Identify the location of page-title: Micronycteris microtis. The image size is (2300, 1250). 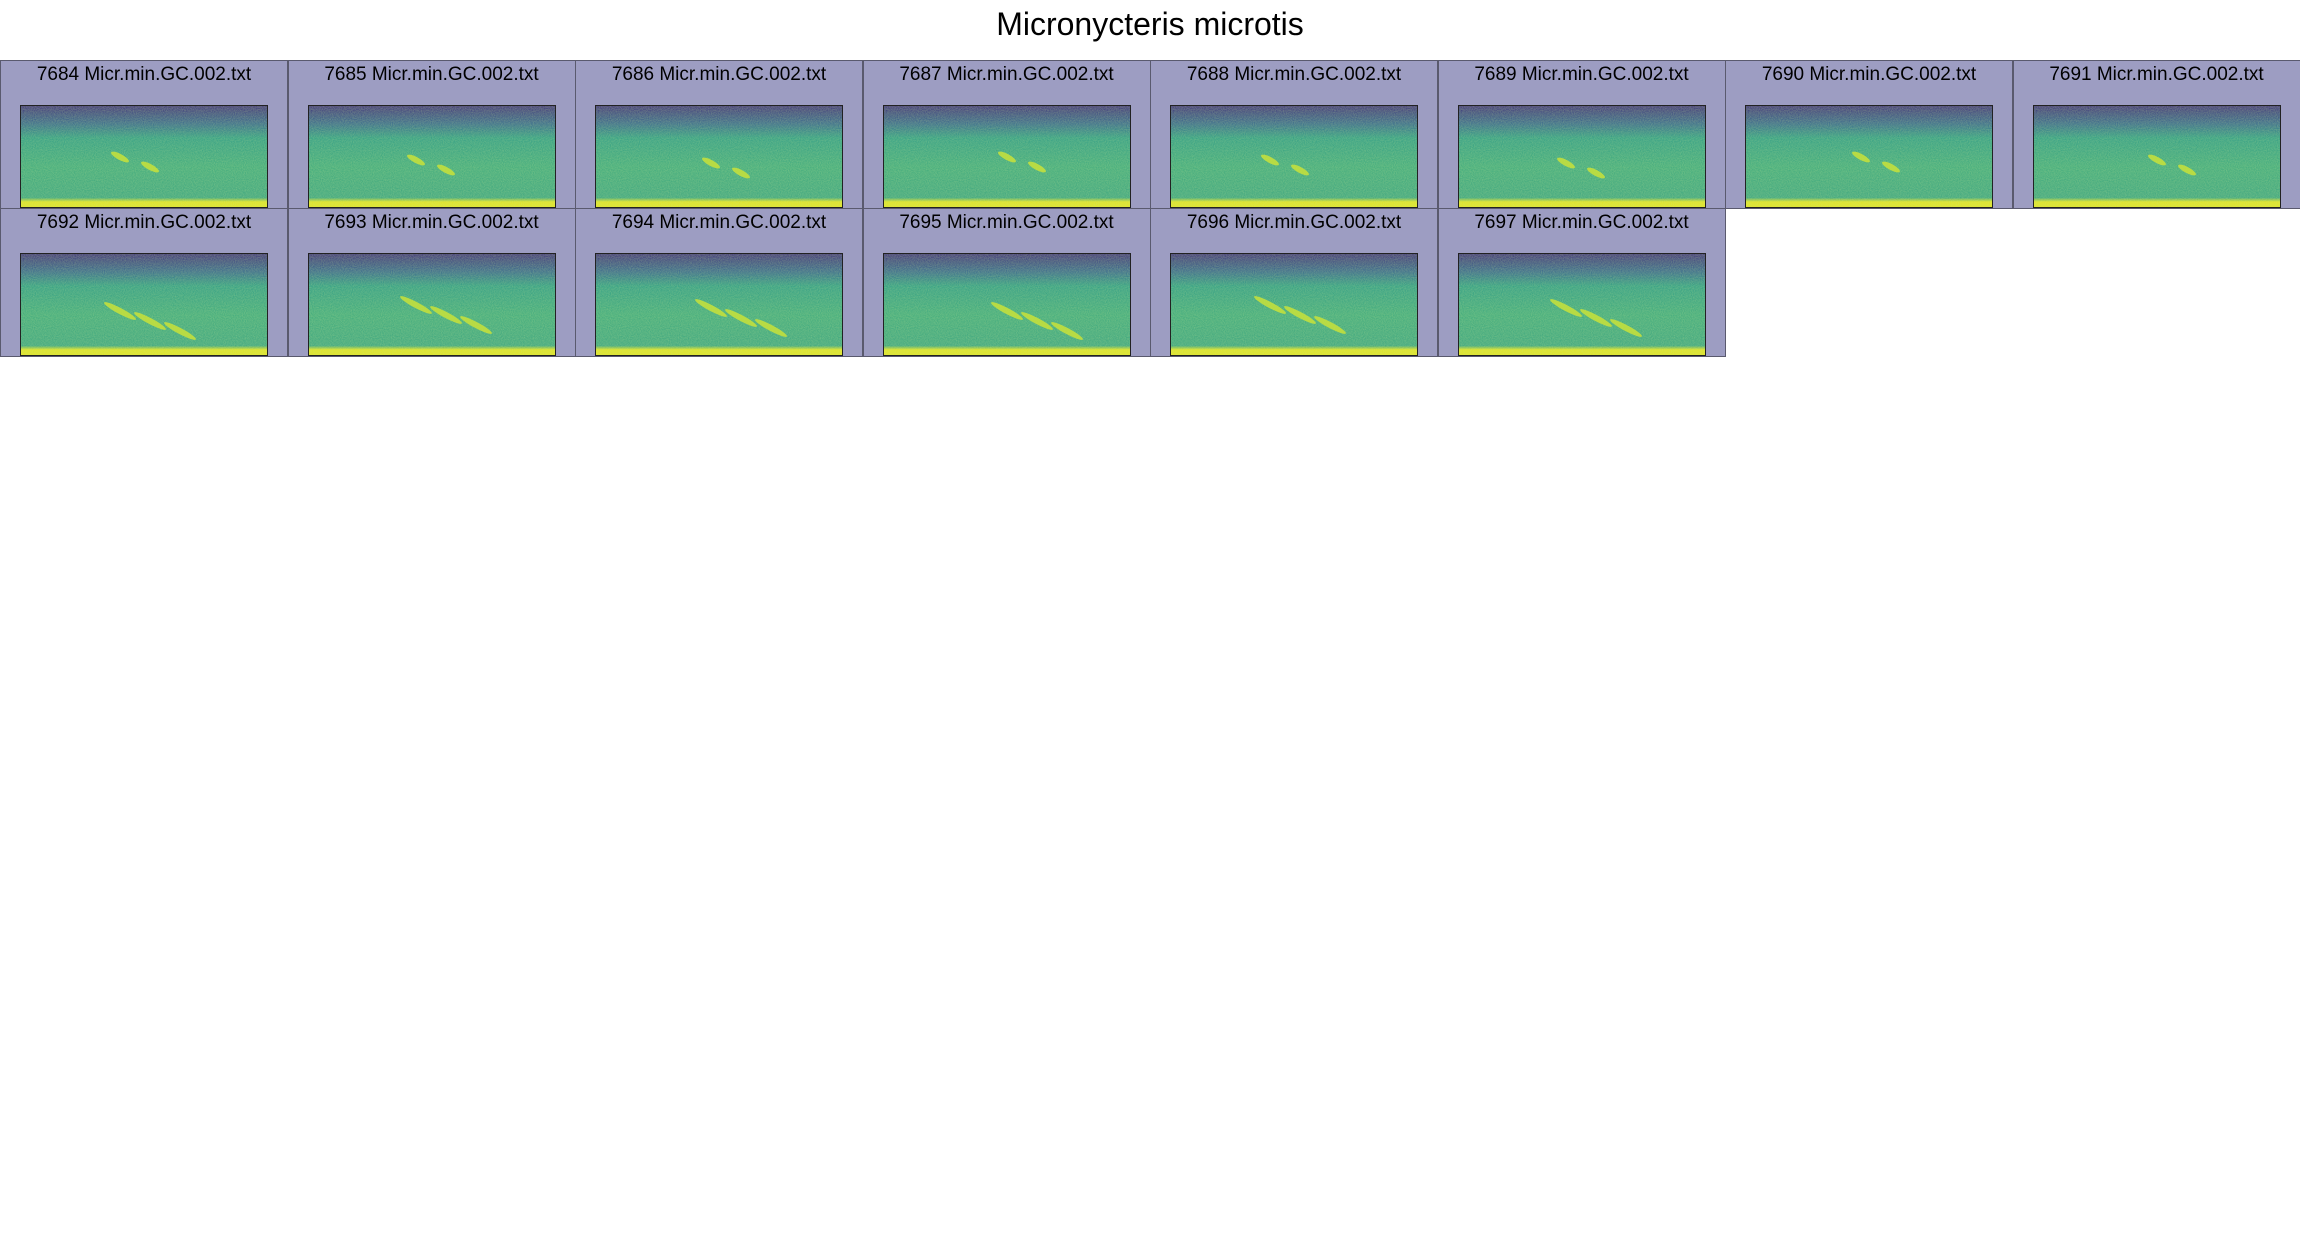
(1150, 24).